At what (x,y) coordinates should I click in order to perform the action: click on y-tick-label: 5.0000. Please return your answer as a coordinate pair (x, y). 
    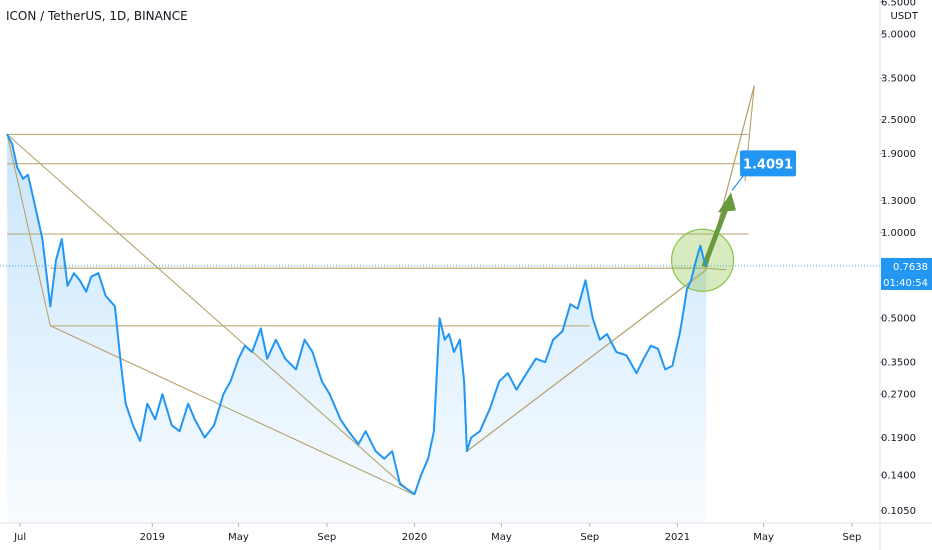
    Looking at the image, I should click on (898, 35).